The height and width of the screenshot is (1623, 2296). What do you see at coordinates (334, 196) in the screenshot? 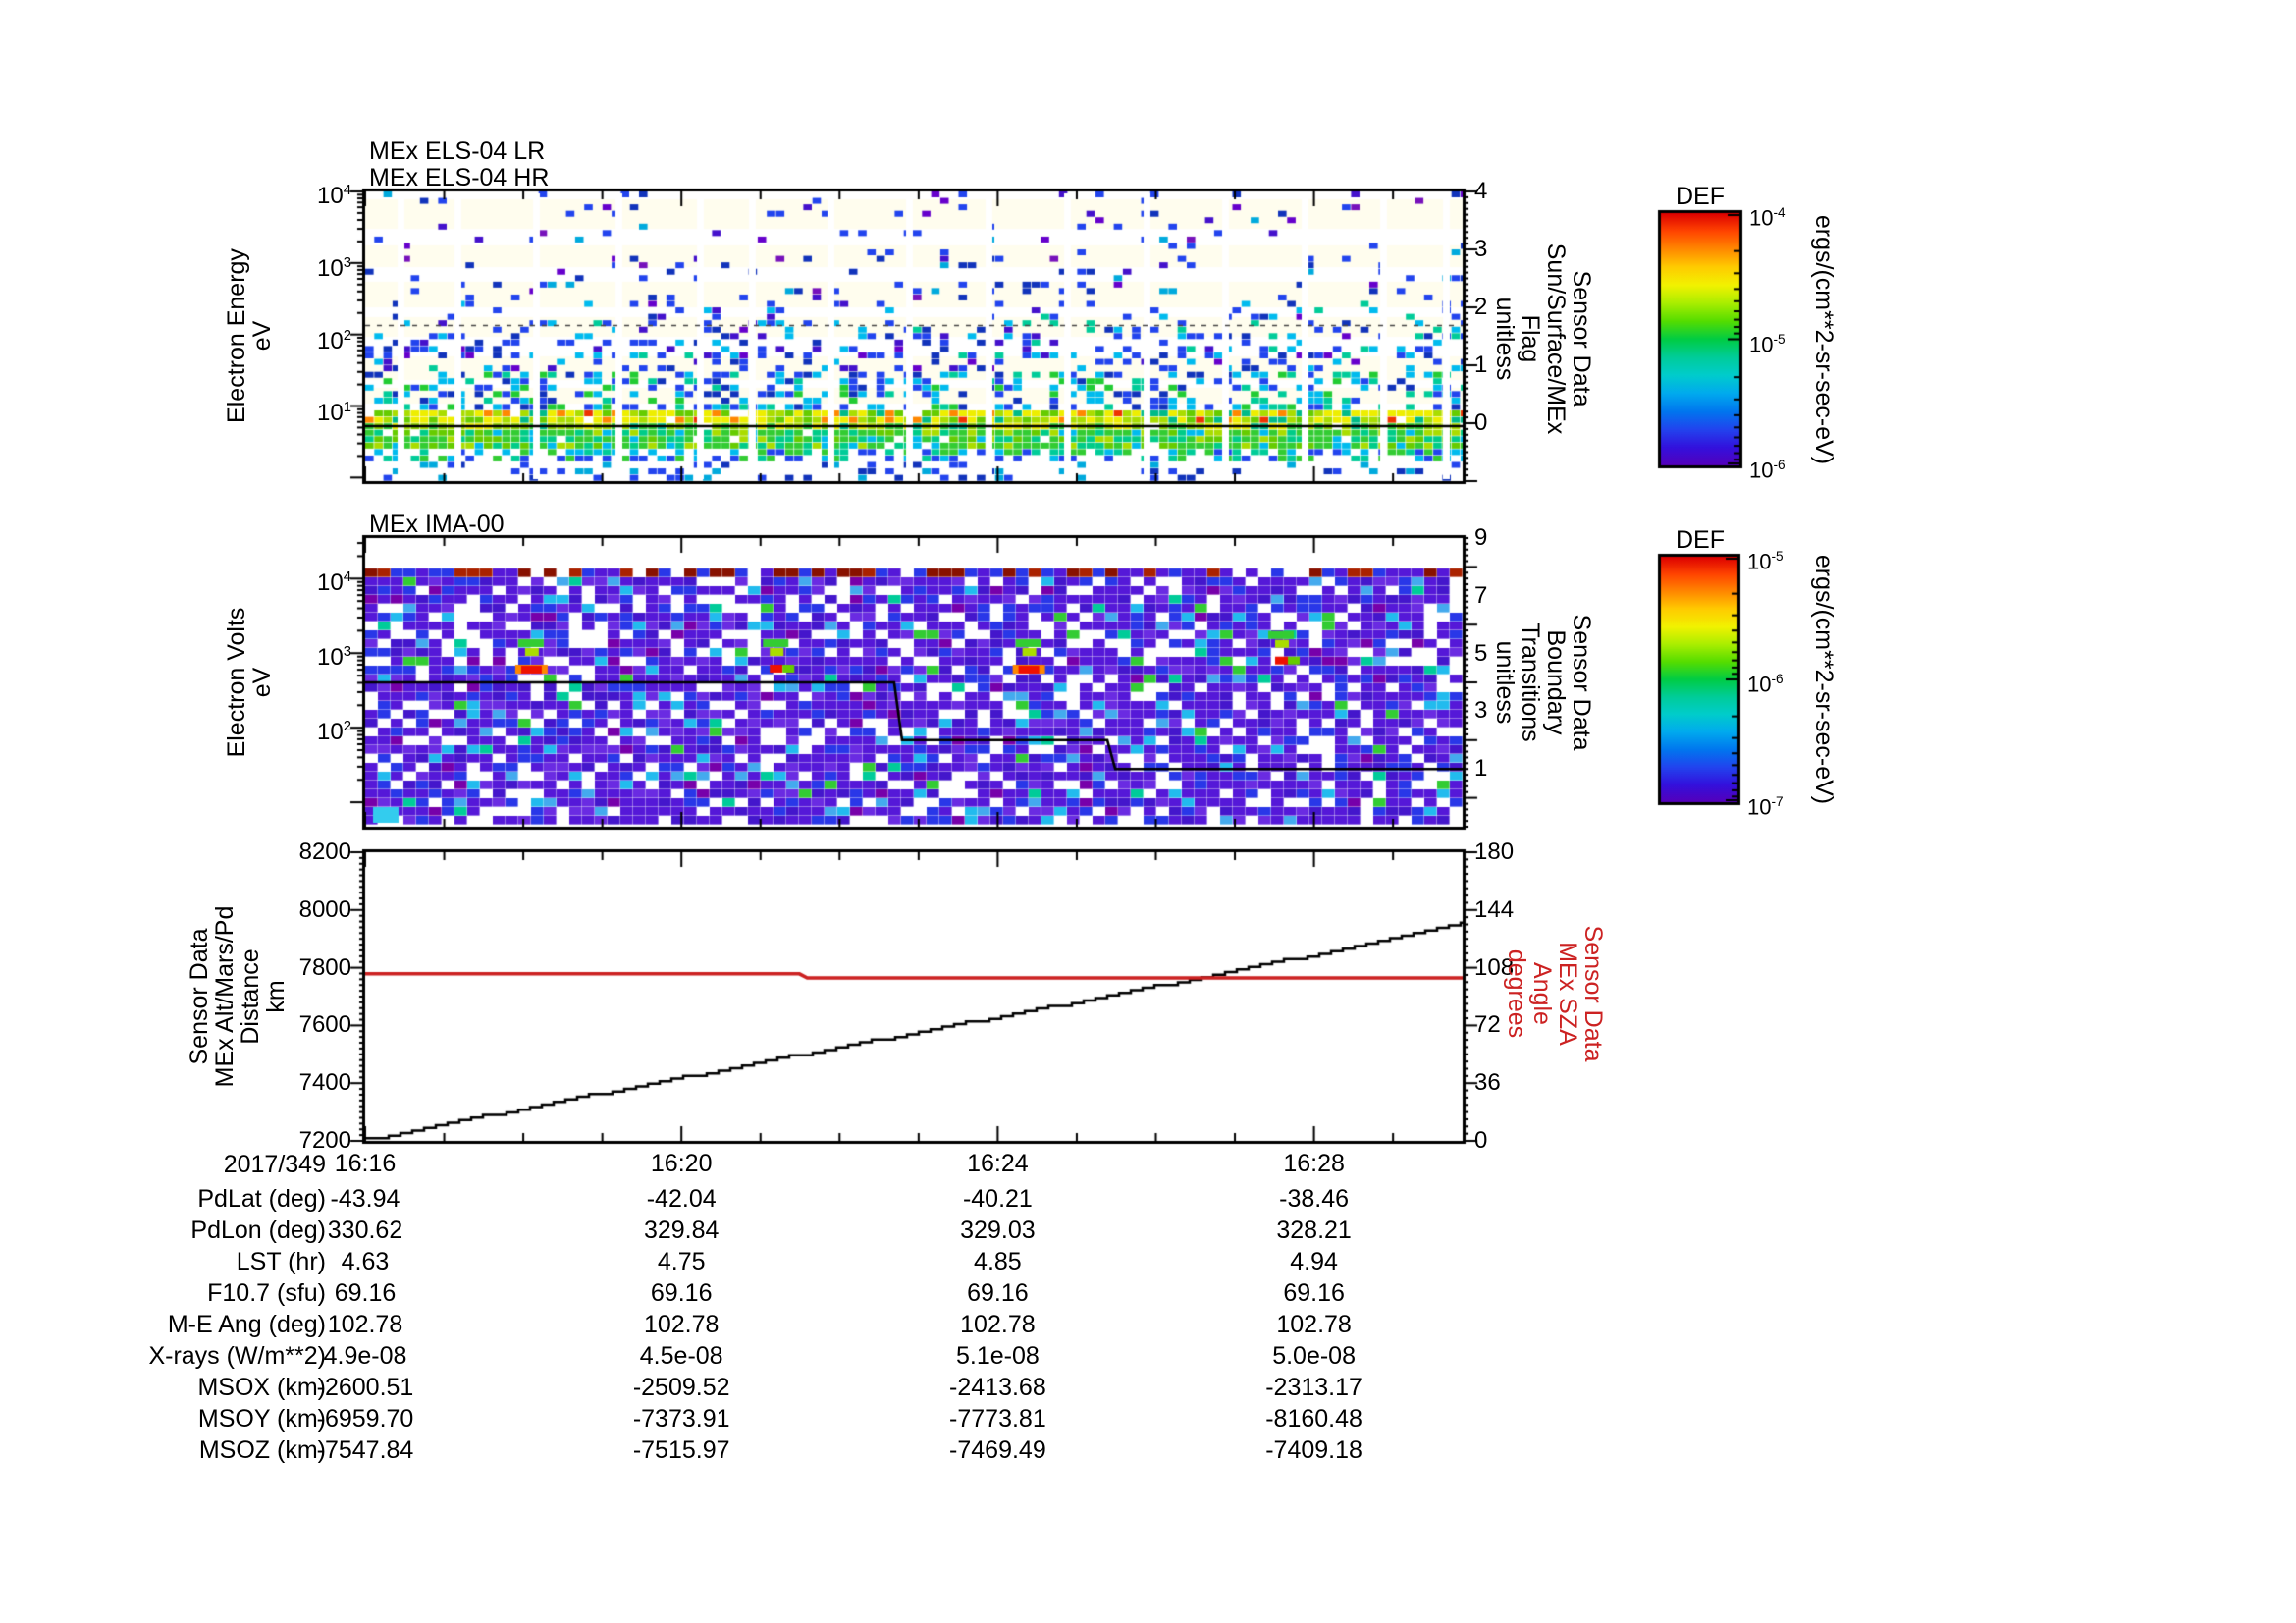
I see `y-tick-label-els: 10⁴` at bounding box center [334, 196].